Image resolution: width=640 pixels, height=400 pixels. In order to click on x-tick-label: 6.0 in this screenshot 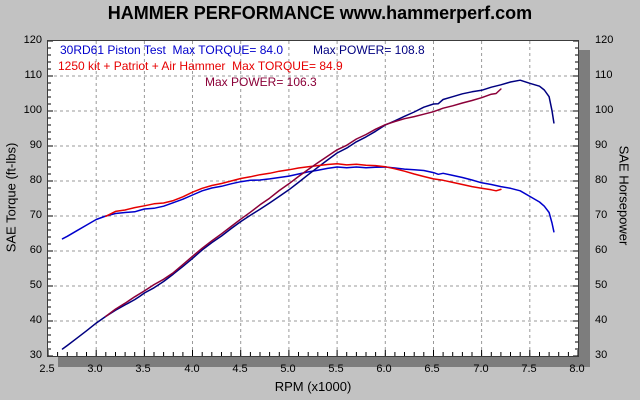, I will do `click(384, 369)`.